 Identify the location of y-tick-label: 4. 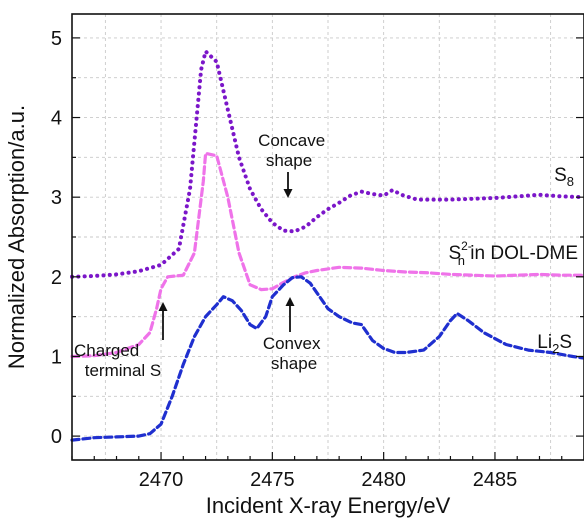
(56, 119).